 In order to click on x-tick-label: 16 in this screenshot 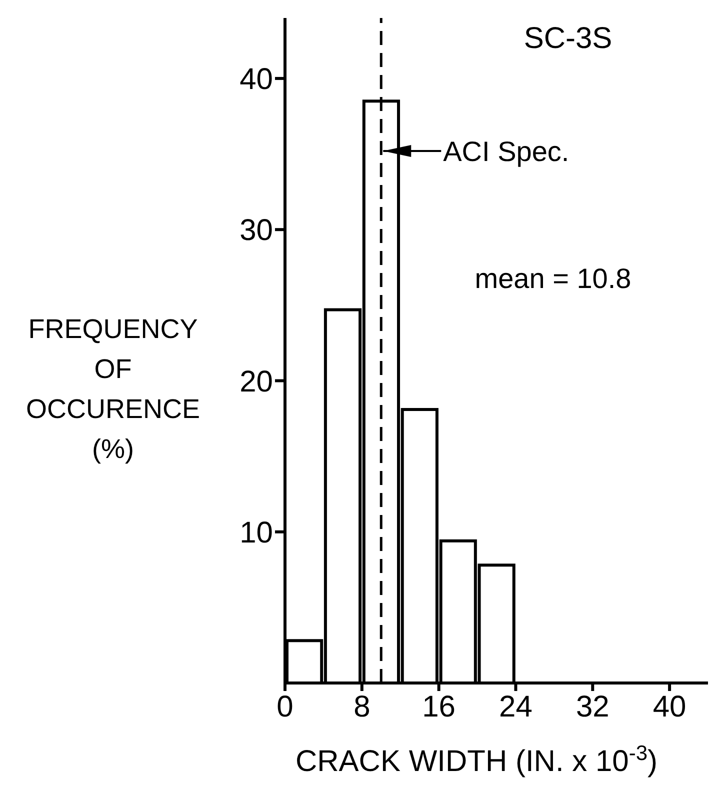, I will do `click(439, 707)`.